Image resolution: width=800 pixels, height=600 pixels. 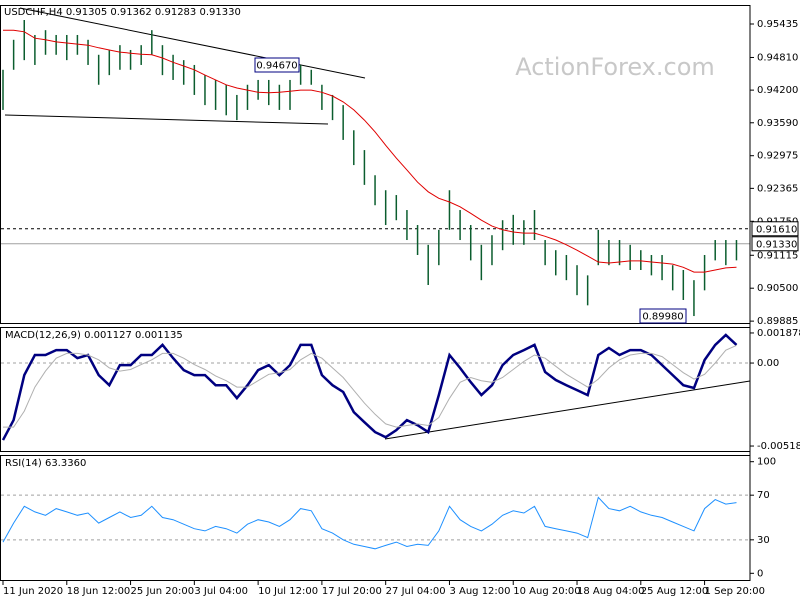 What do you see at coordinates (777, 24) in the screenshot?
I see `y-tick-label: 0.95435` at bounding box center [777, 24].